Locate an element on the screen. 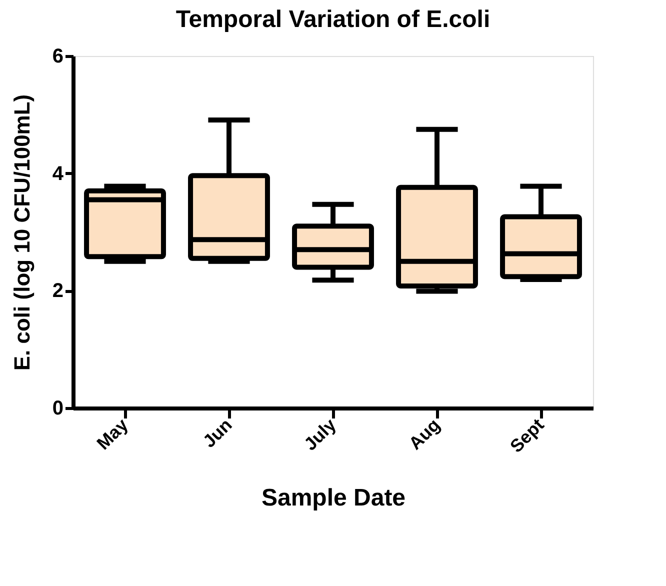  x-tick-label: May is located at coordinates (112, 434).